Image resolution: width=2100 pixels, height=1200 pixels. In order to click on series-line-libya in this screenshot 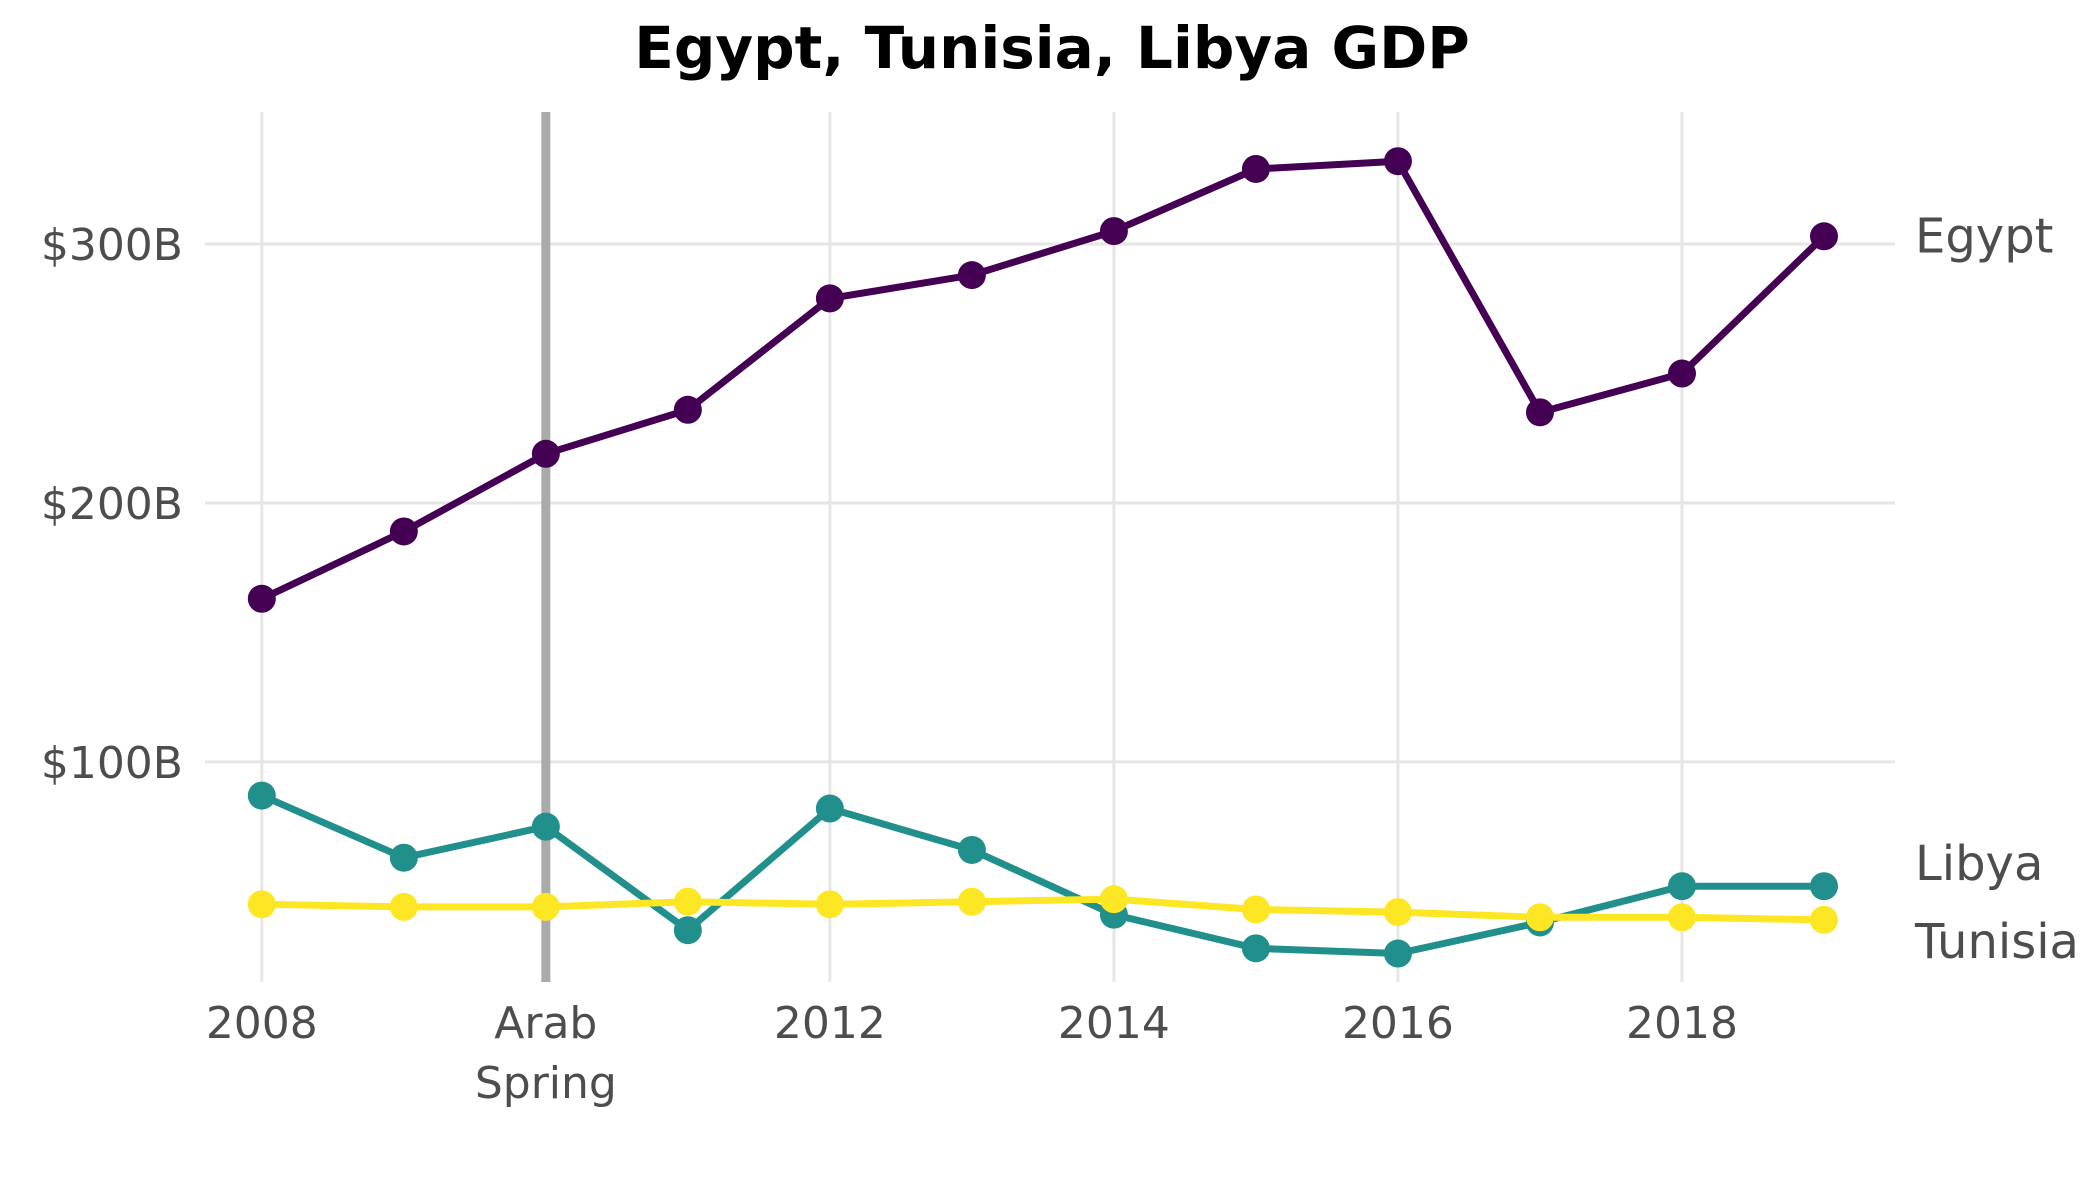, I will do `click(1043, 874)`.